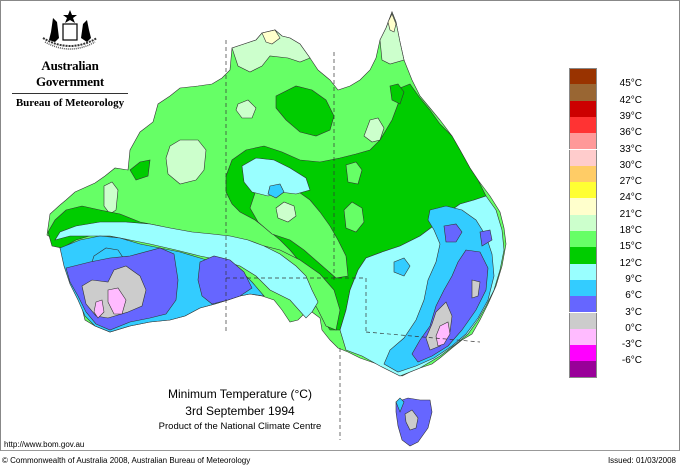 The width and height of the screenshot is (680, 467). I want to click on legend-label: 12°C, so click(630, 263).